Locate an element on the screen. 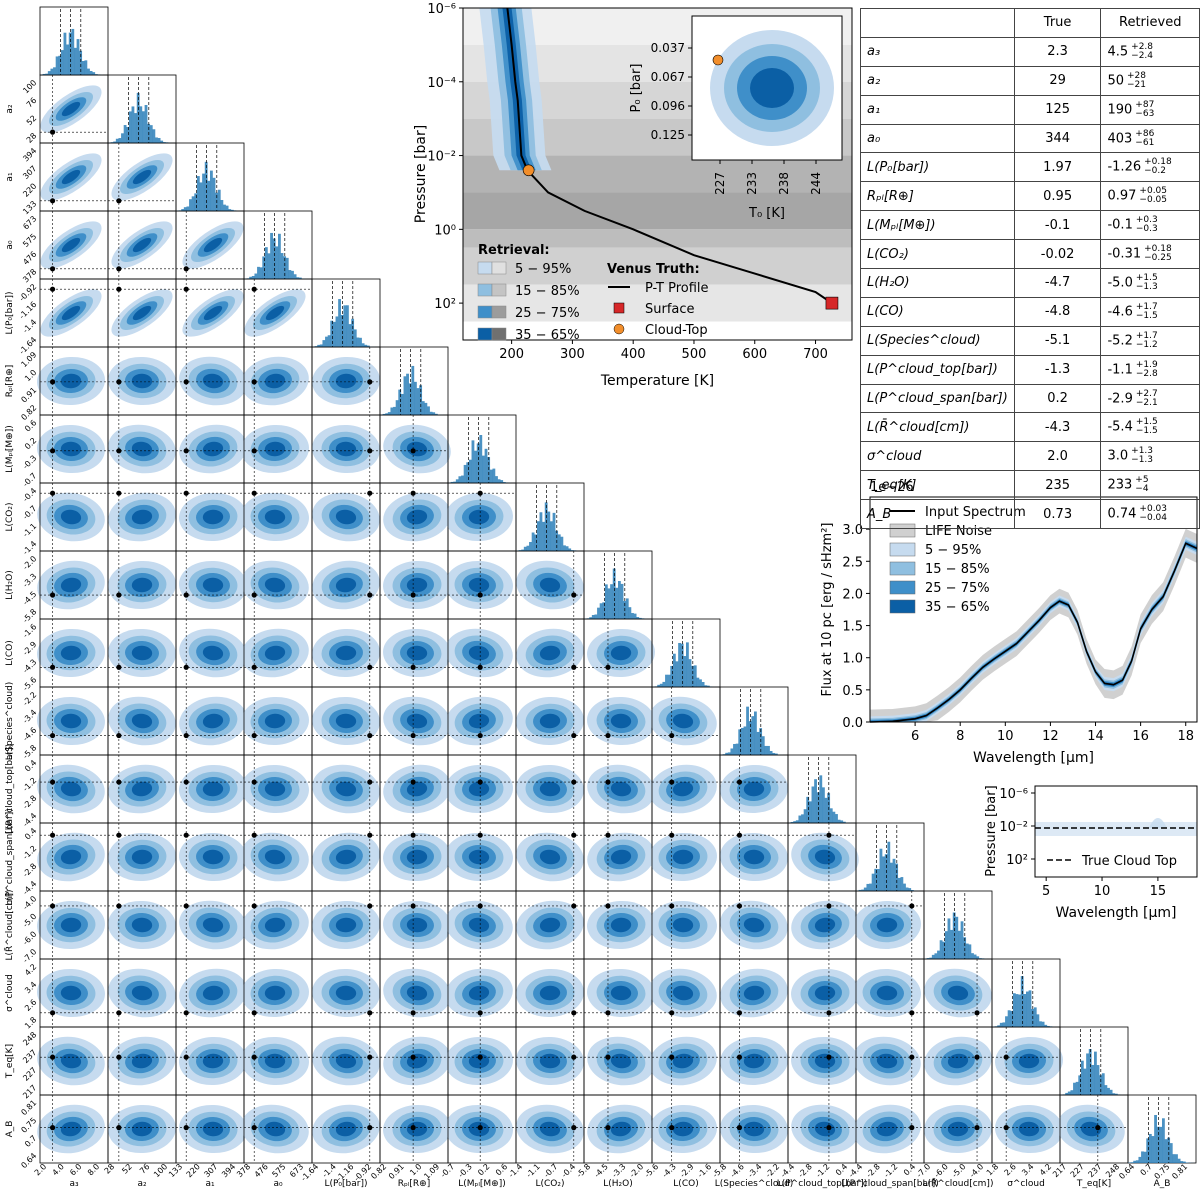  corner-y-axis-label: L(R̄^cloud[cm]) is located at coordinates (9, 925).